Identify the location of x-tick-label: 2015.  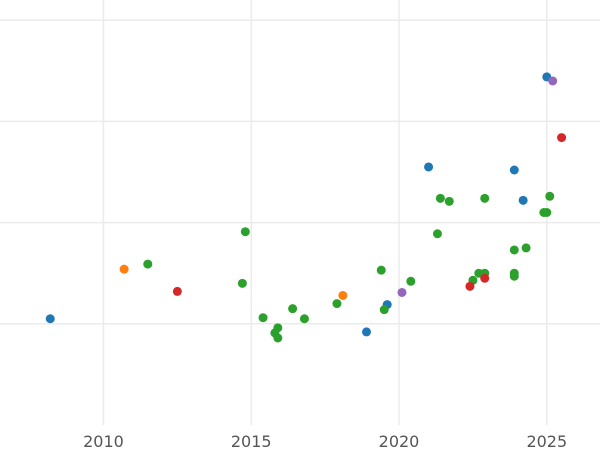
(251, 441).